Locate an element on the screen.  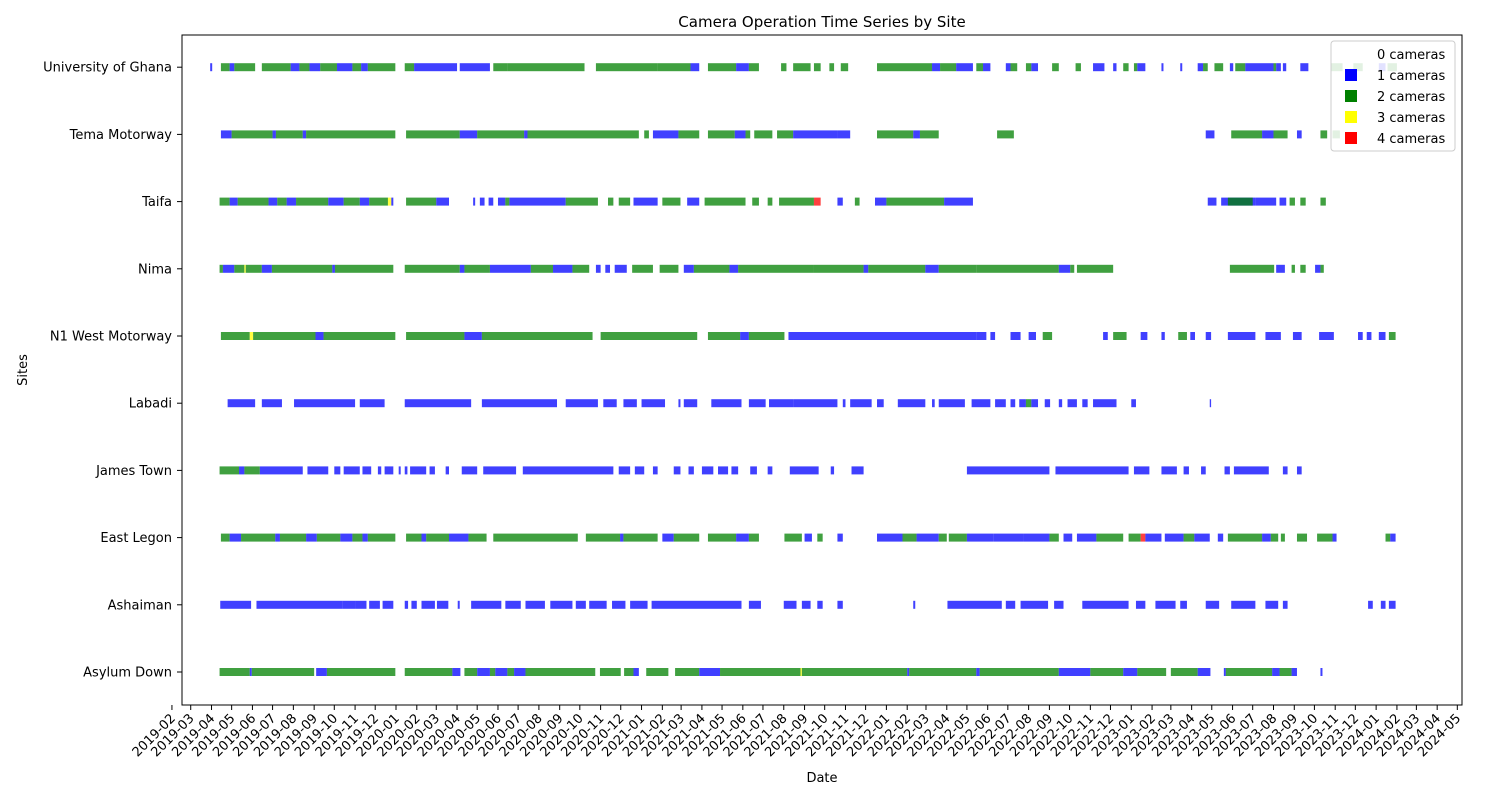
site-row-ashaiman is located at coordinates (808, 604).